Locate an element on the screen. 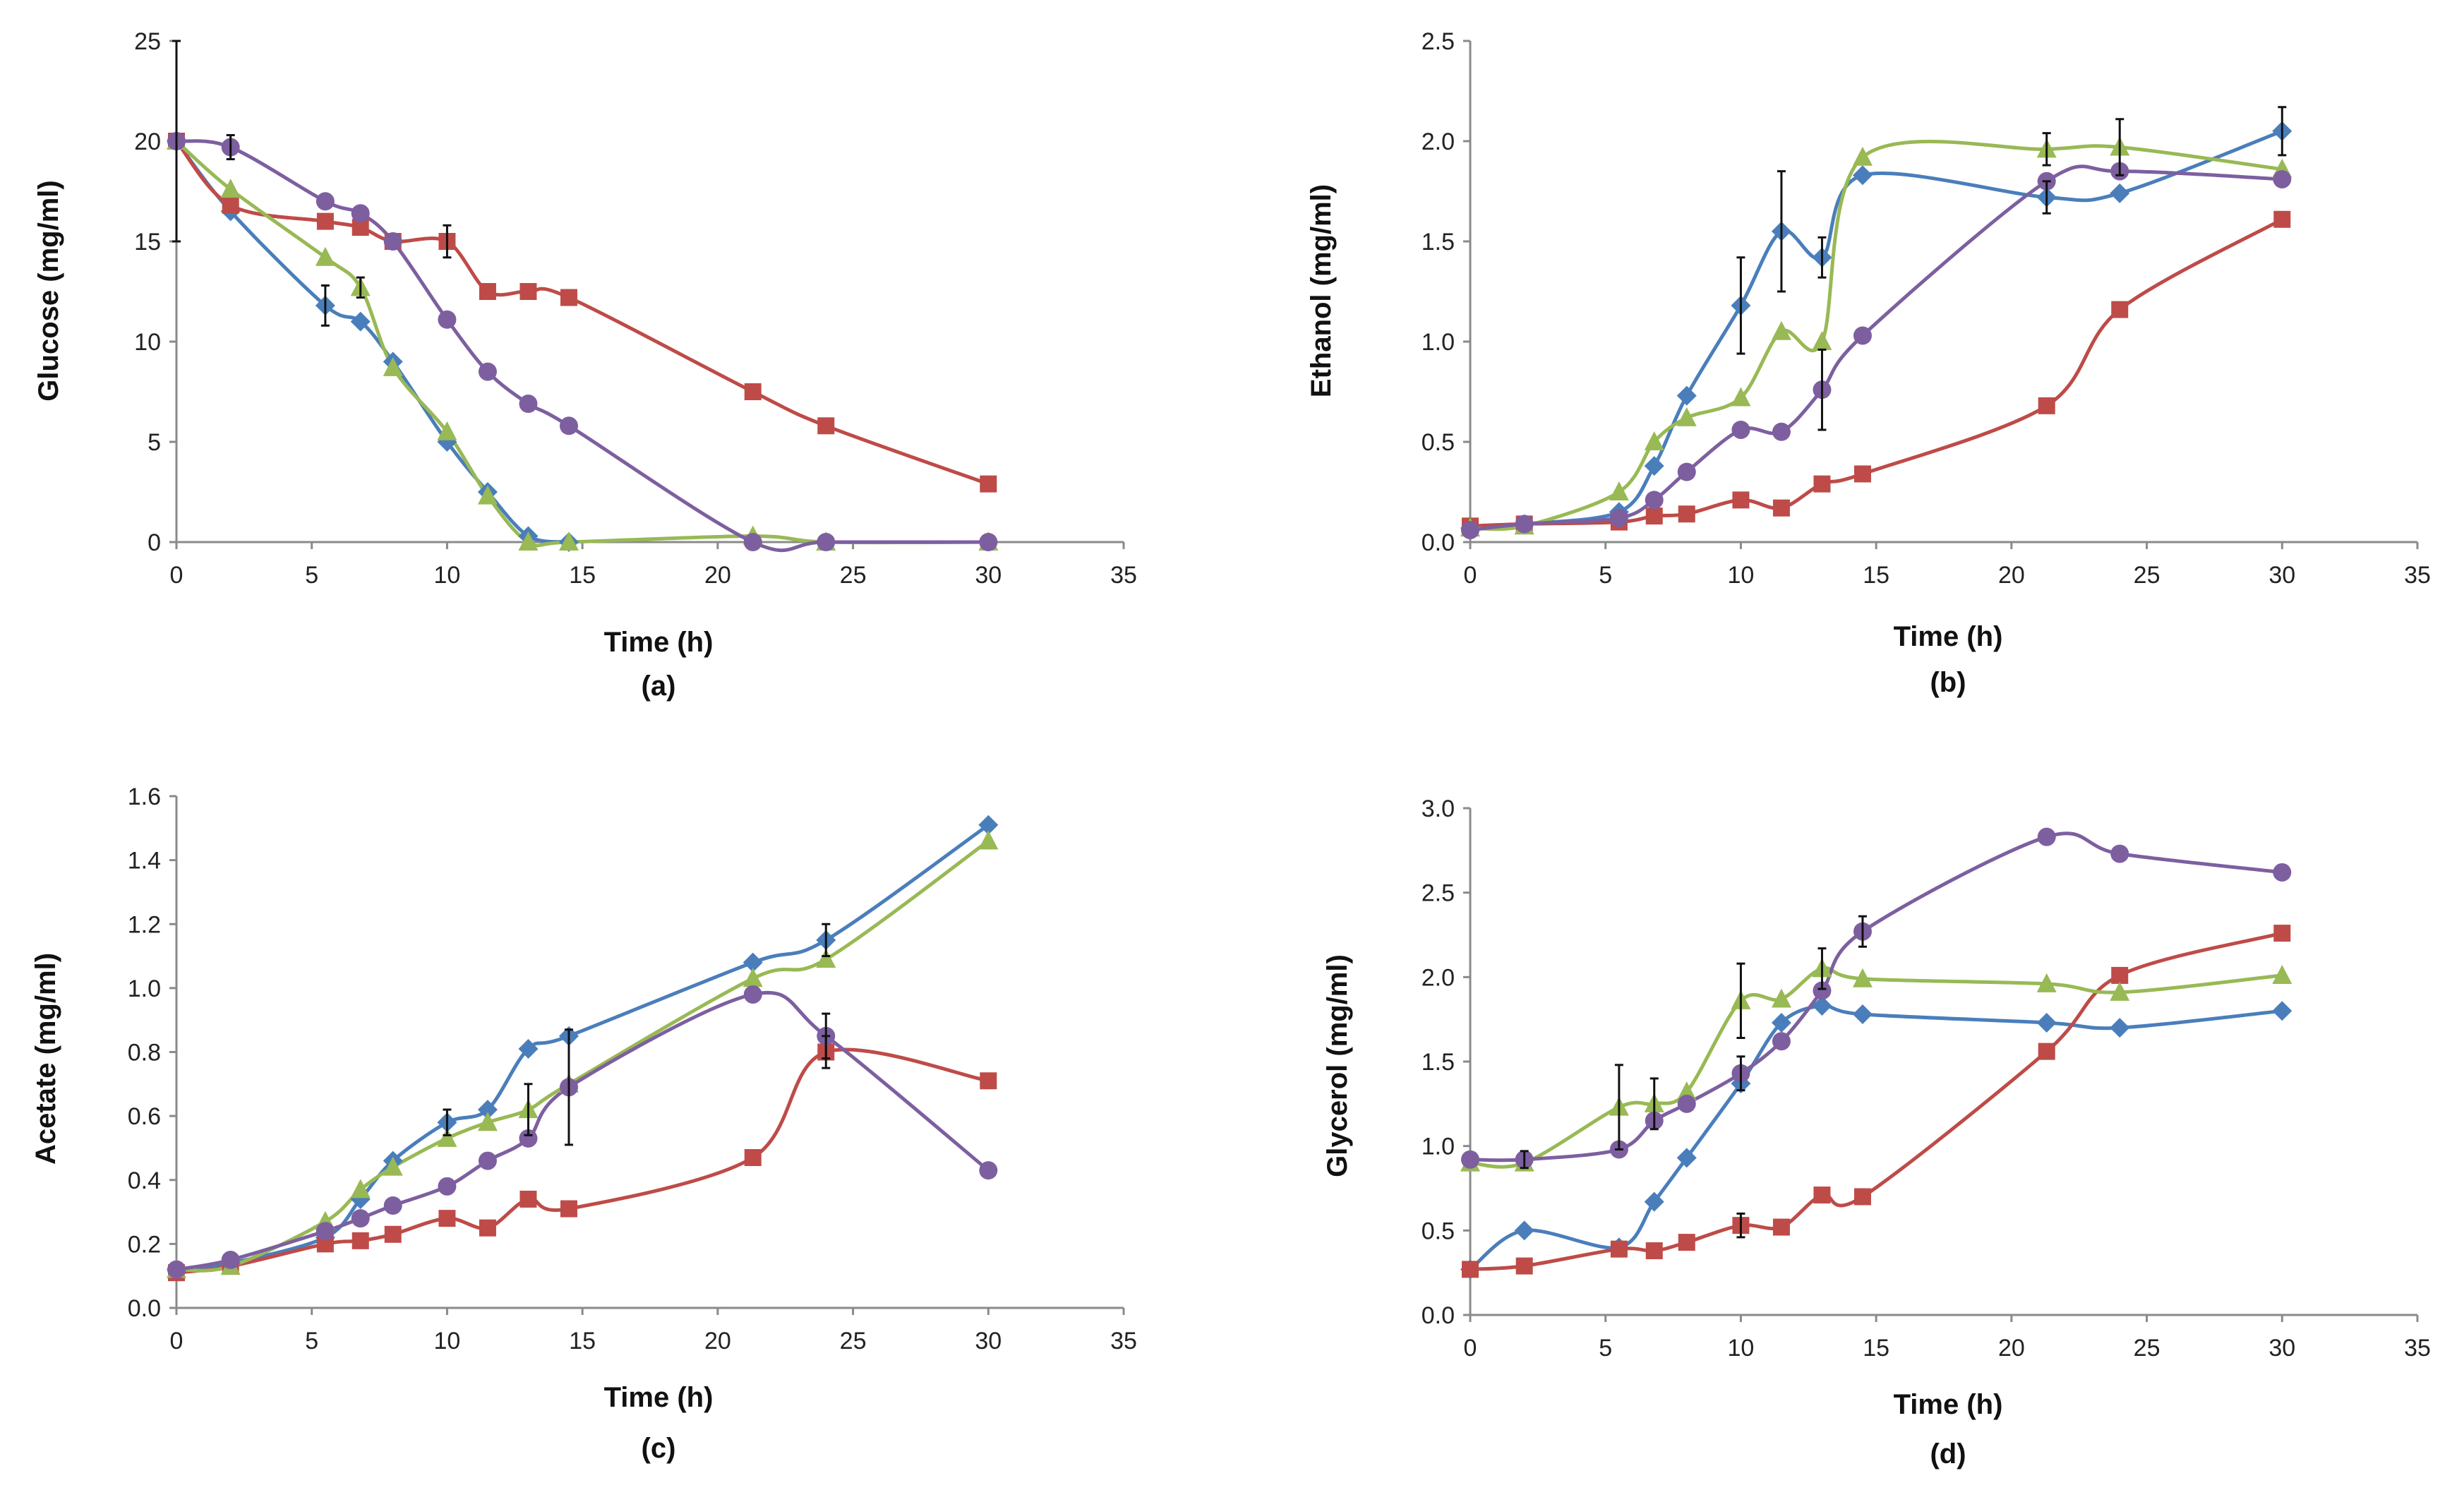  series-line-red-square is located at coordinates (1876, 1101).